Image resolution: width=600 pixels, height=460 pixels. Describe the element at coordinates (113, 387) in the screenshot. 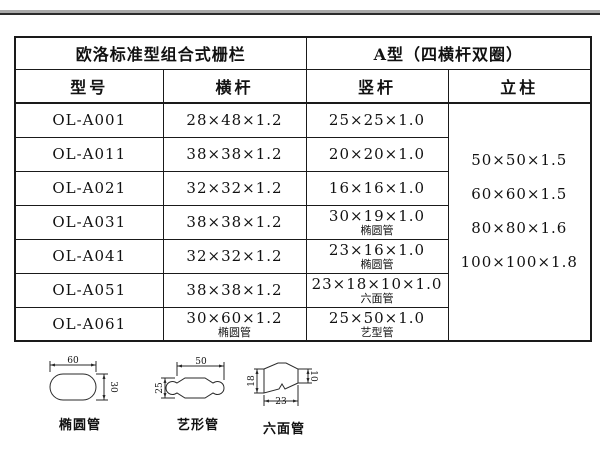

I see `oval-height-dim: 30` at that location.